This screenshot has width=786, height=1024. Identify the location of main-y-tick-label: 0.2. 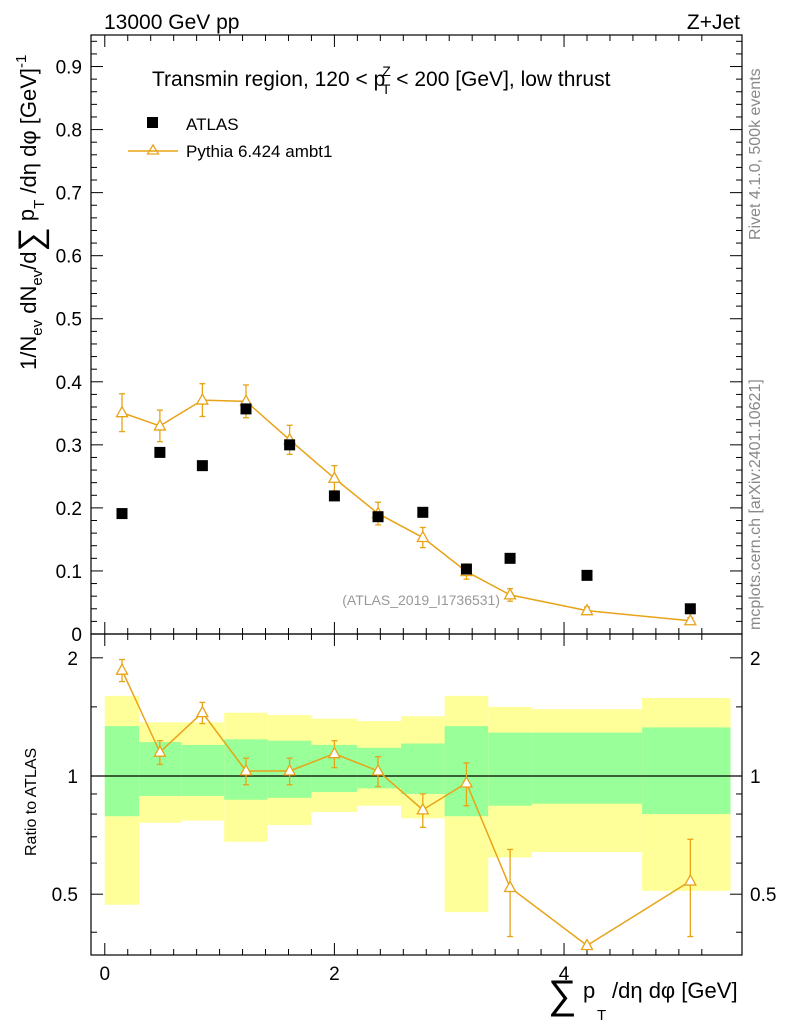
(69, 509).